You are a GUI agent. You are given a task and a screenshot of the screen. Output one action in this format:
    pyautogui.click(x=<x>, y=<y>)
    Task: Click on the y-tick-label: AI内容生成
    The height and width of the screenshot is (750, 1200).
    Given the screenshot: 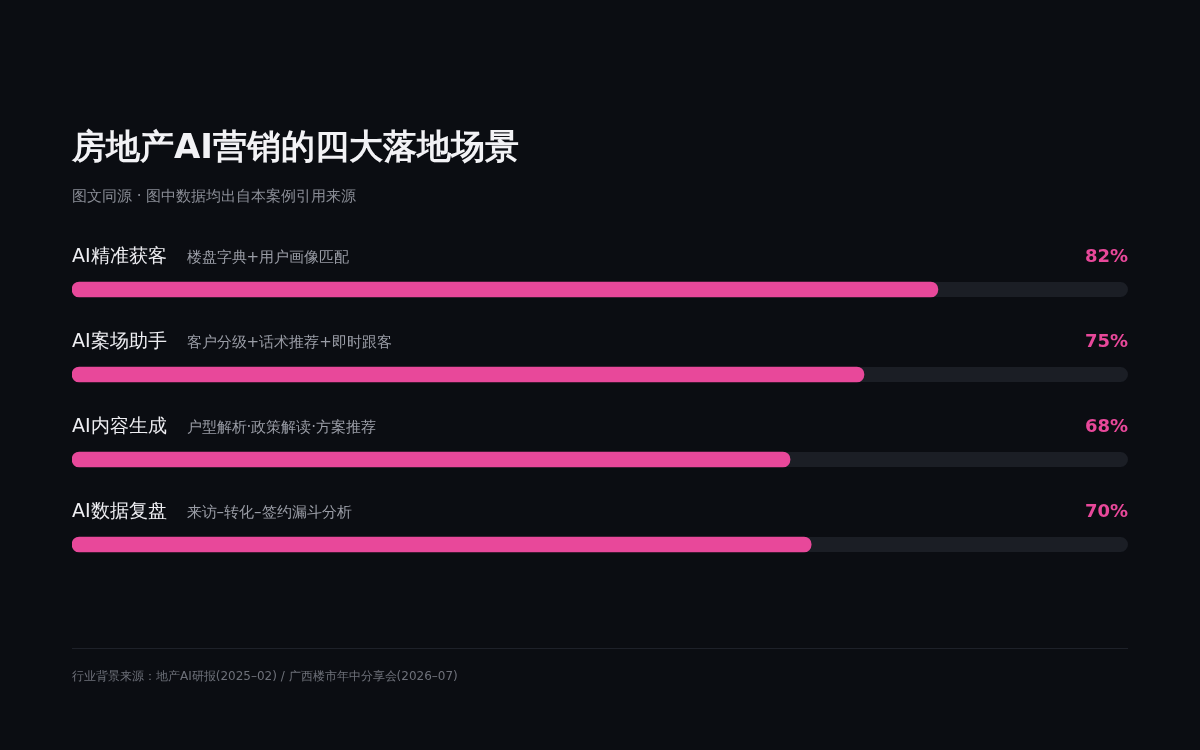 What is the action you would take?
    pyautogui.click(x=119, y=425)
    